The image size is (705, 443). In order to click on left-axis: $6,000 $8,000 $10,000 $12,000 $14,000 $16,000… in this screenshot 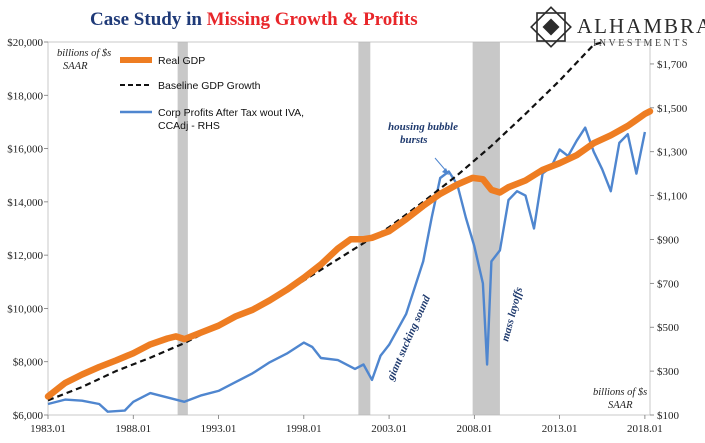, I will do `click(27, 229)`.